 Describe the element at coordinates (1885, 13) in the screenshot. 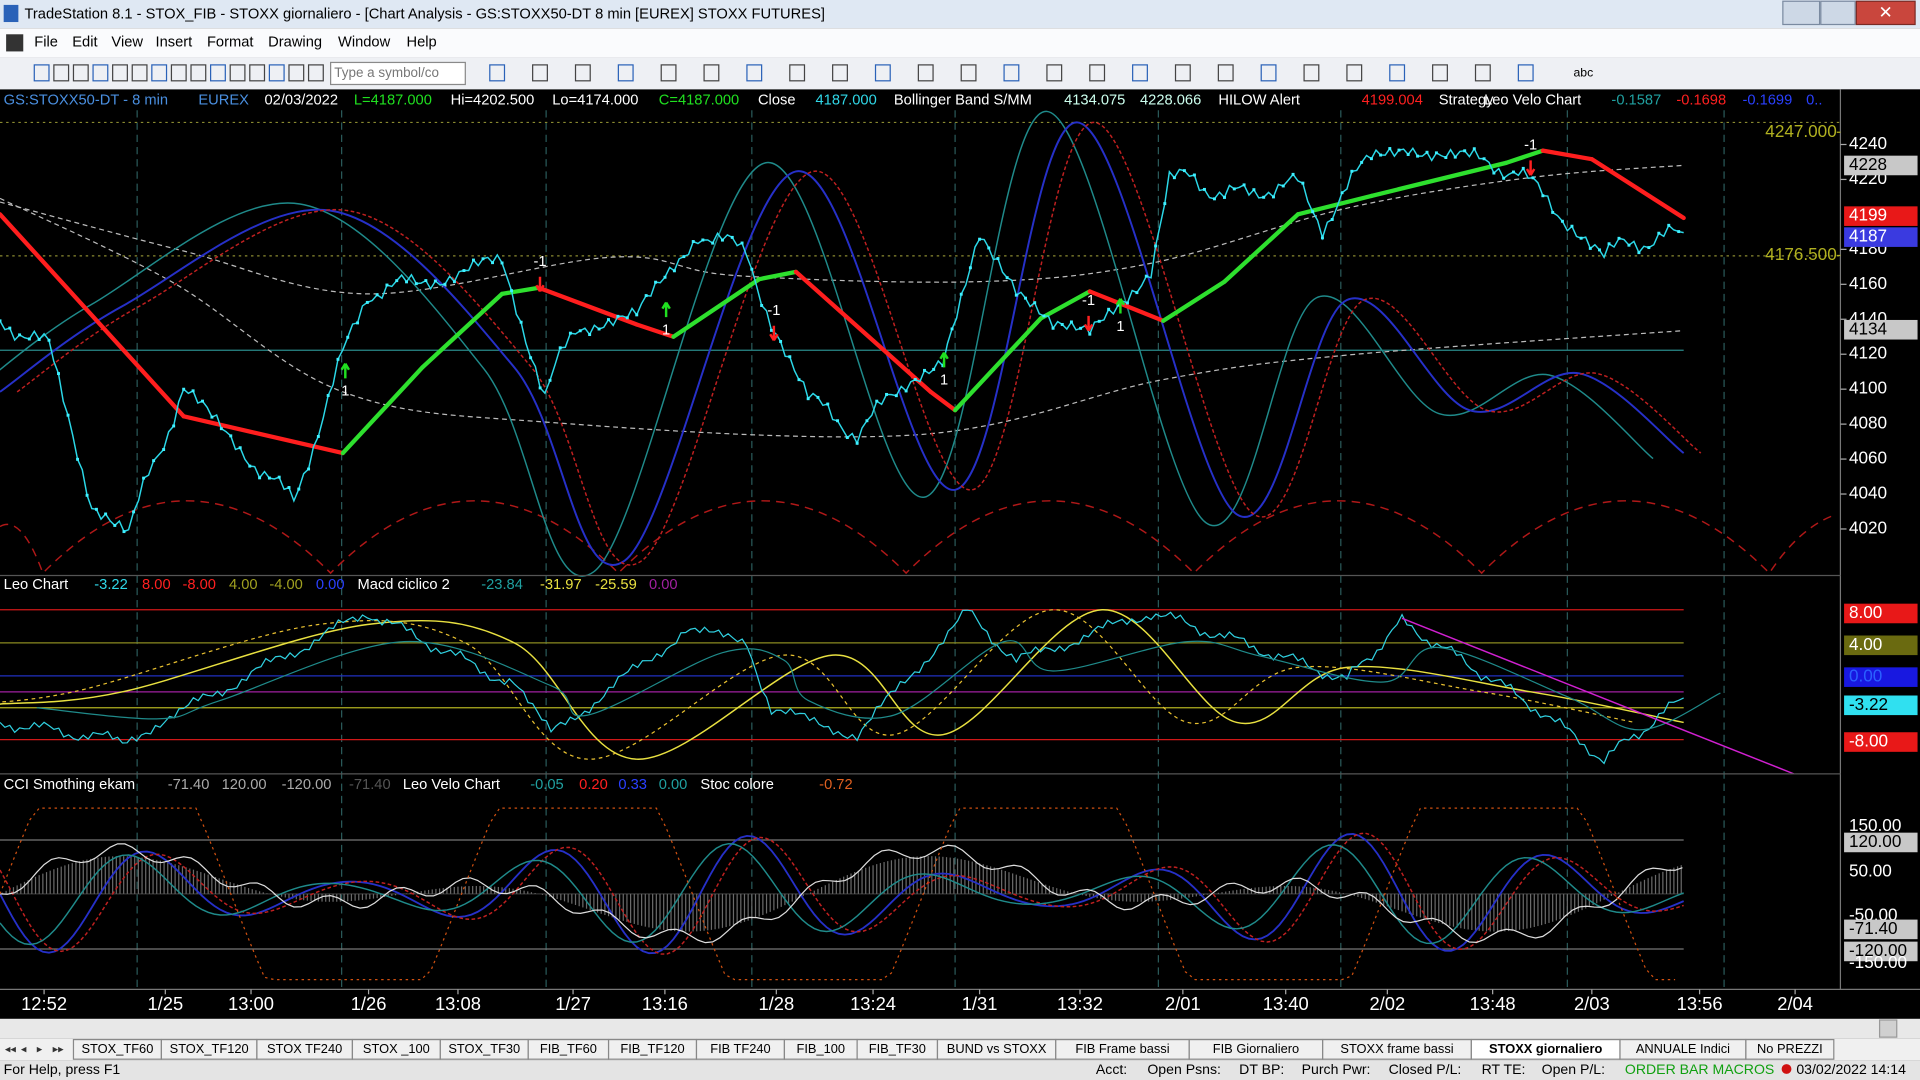

I see `close-button` at that location.